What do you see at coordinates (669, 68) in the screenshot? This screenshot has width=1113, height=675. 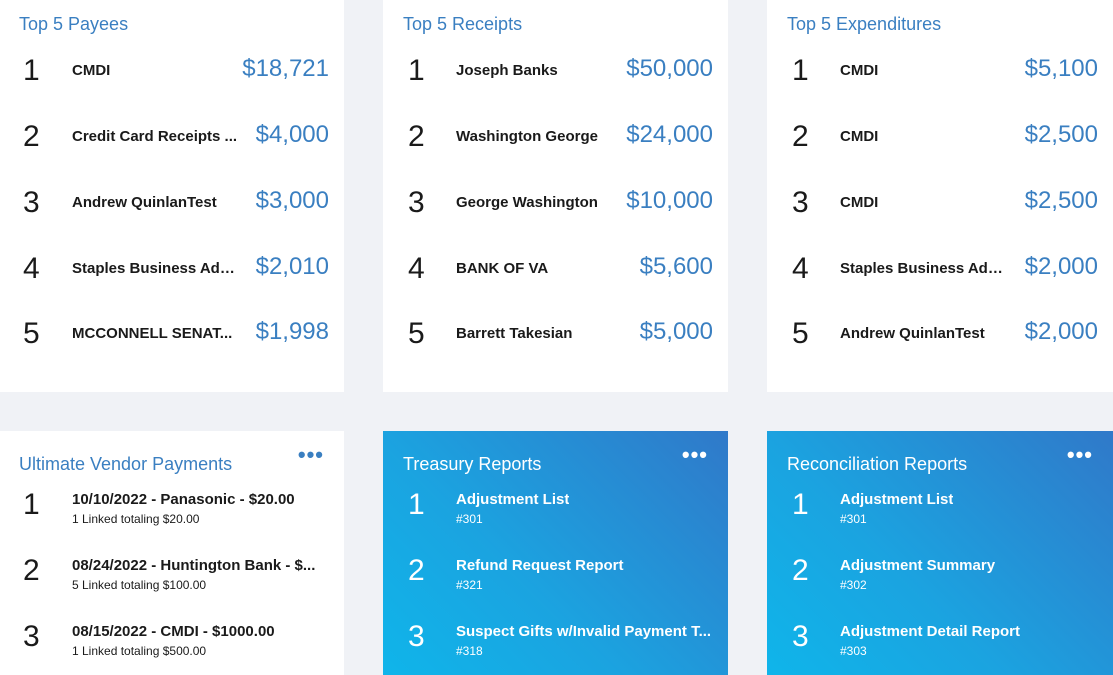 I see `receipt-amount: $50,000` at bounding box center [669, 68].